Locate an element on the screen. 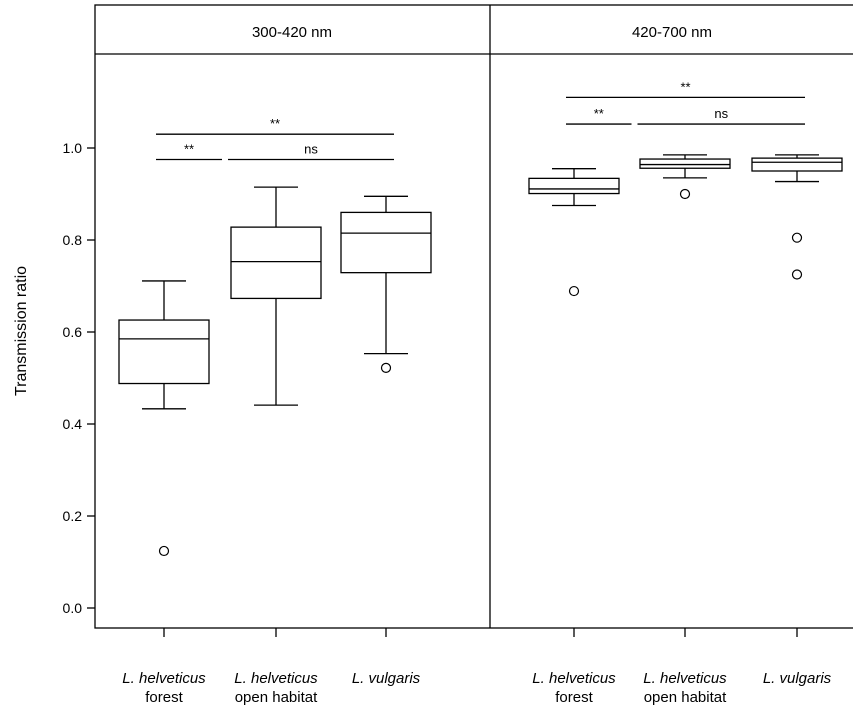 Image resolution: width=853 pixels, height=708 pixels. y-axis-label: Transmission ratio is located at coordinates (21, 331).